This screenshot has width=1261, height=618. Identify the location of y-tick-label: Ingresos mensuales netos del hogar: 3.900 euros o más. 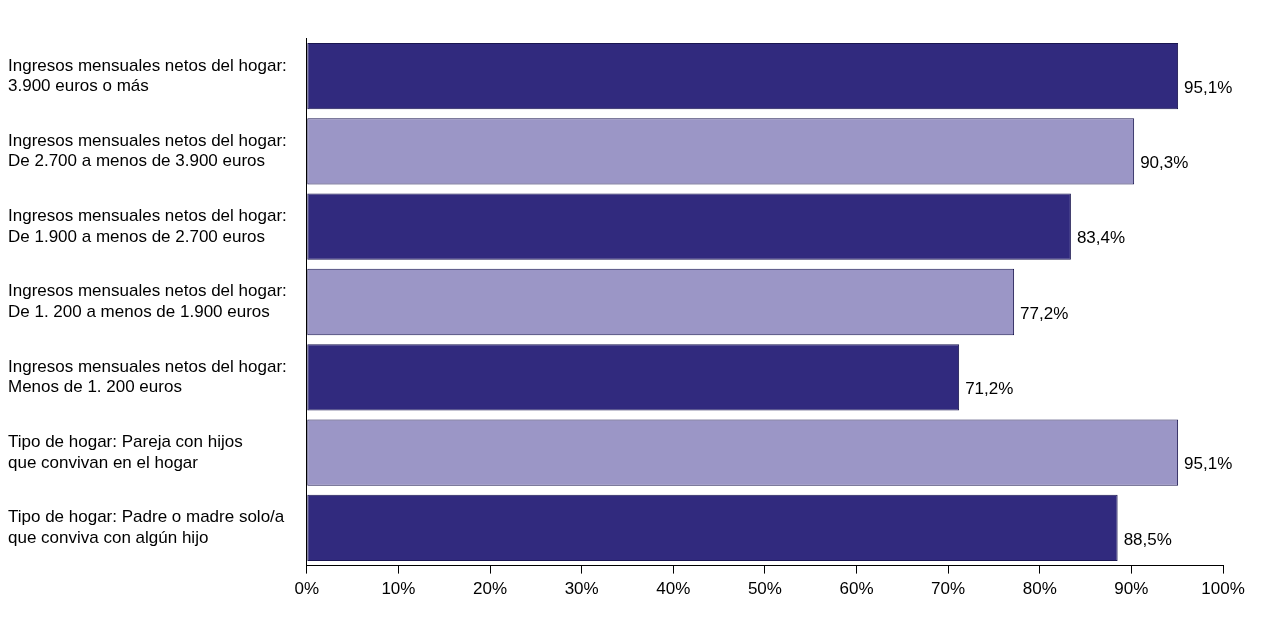
(147, 75).